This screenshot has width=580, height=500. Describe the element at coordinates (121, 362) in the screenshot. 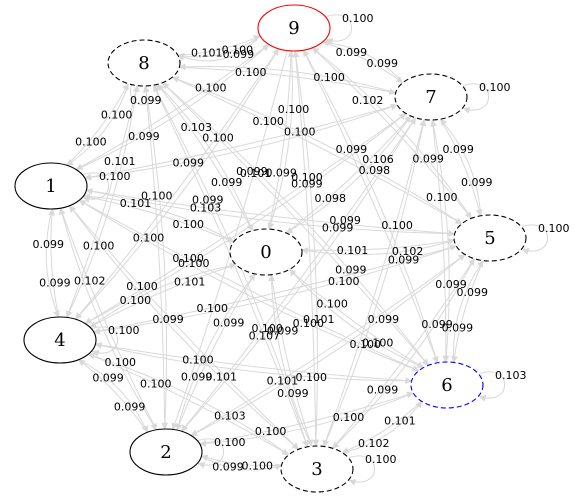

I see `edge-label-2-1: 0.100` at that location.